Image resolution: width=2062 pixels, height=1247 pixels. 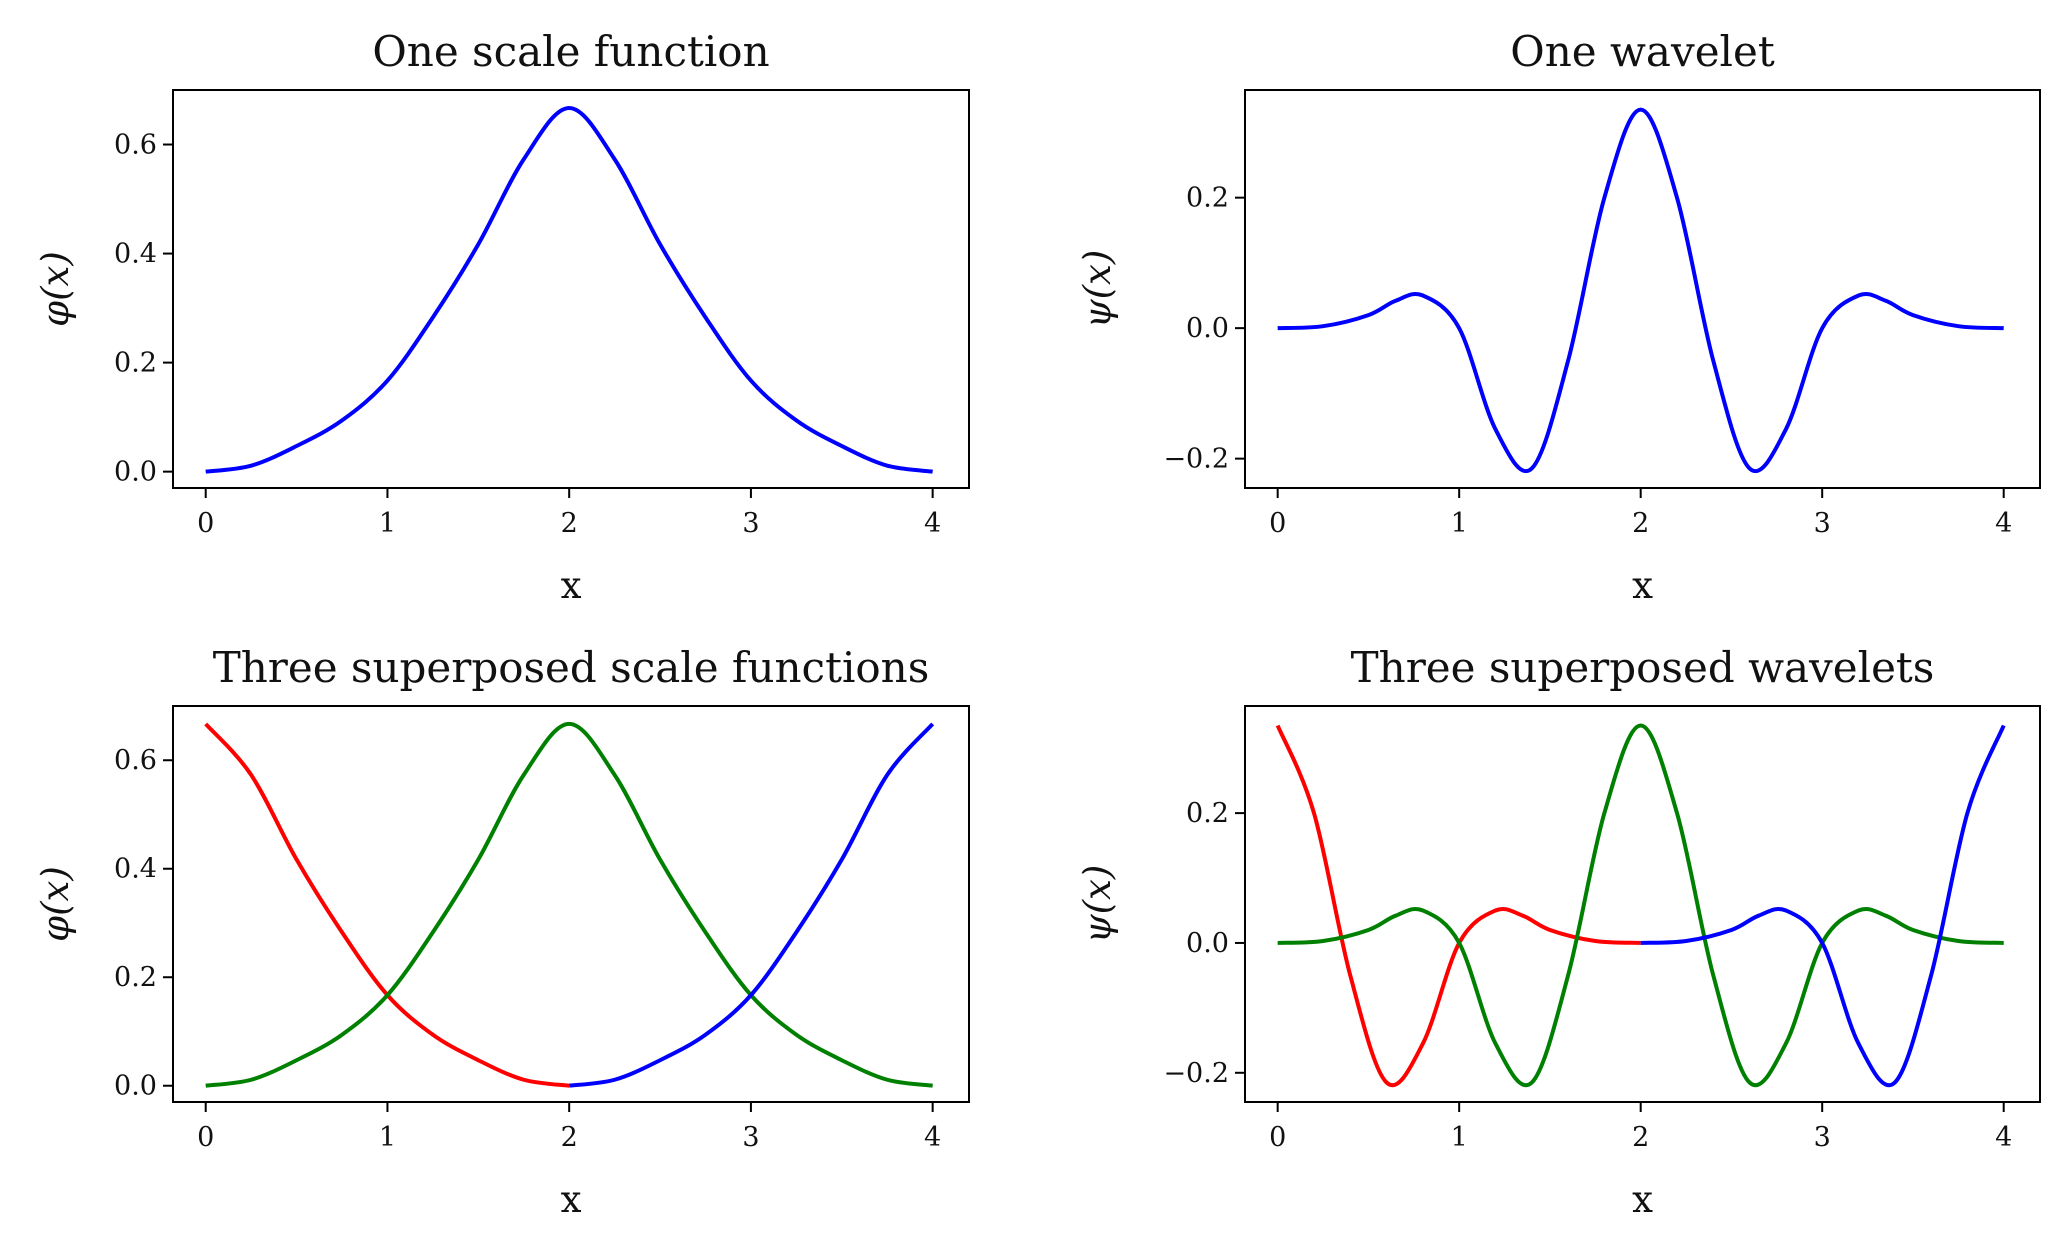 I want to click on subplot-title: Three superposed wavelets, so click(x=1643, y=667).